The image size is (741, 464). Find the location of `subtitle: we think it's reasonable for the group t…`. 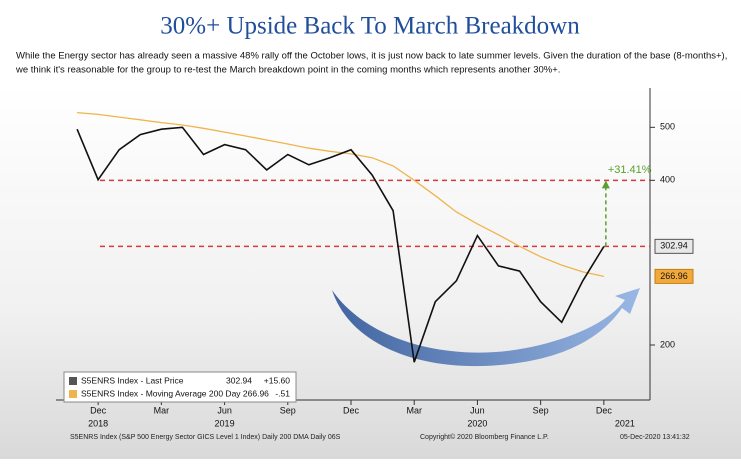

subtitle: we think it's reasonable for the group t… is located at coordinates (287, 70).